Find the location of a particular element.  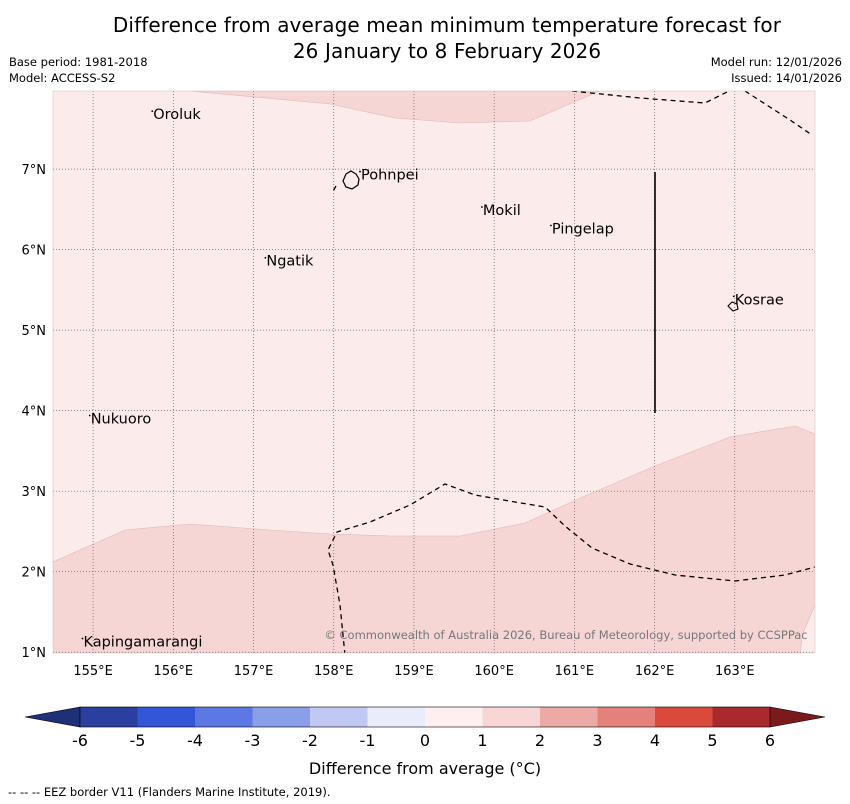

colorbar: -6 -5 -4 -3 -2 -1 0 1 2 3 4 5 6 is located at coordinates (425, 728).